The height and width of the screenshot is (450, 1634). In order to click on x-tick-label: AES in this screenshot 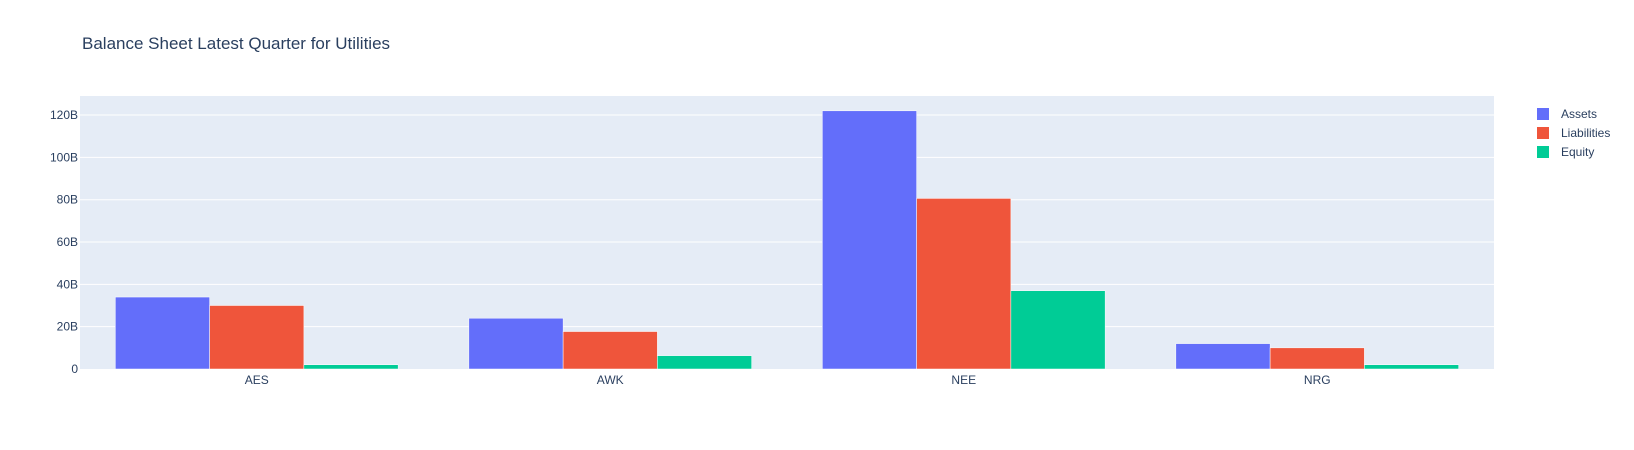, I will do `click(257, 380)`.